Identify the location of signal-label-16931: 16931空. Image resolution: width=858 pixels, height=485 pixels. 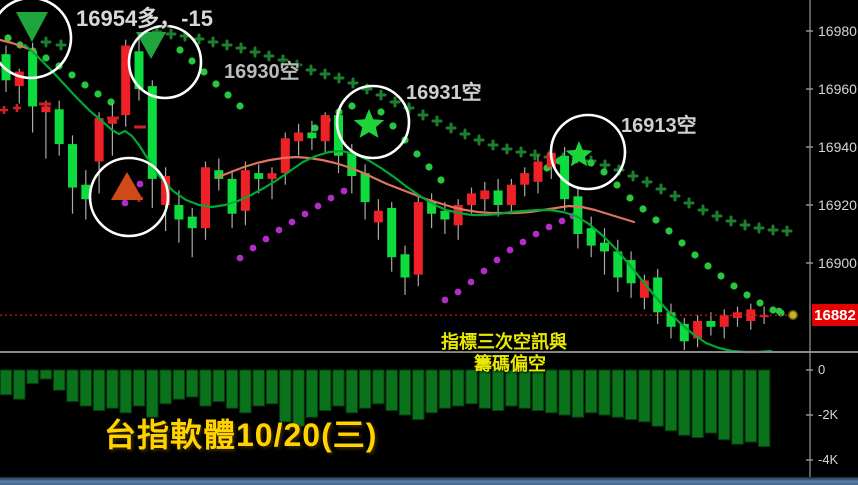
(444, 93).